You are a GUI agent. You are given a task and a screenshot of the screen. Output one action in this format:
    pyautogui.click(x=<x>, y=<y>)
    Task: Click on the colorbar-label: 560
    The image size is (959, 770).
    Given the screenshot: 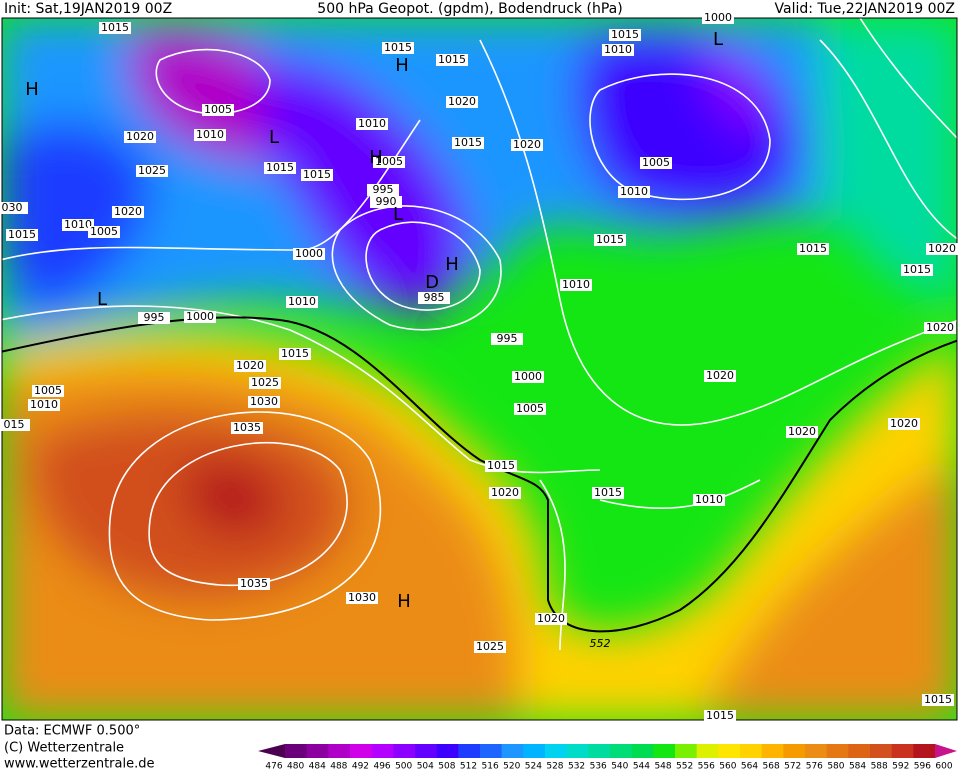 What is the action you would take?
    pyautogui.click(x=727, y=766)
    